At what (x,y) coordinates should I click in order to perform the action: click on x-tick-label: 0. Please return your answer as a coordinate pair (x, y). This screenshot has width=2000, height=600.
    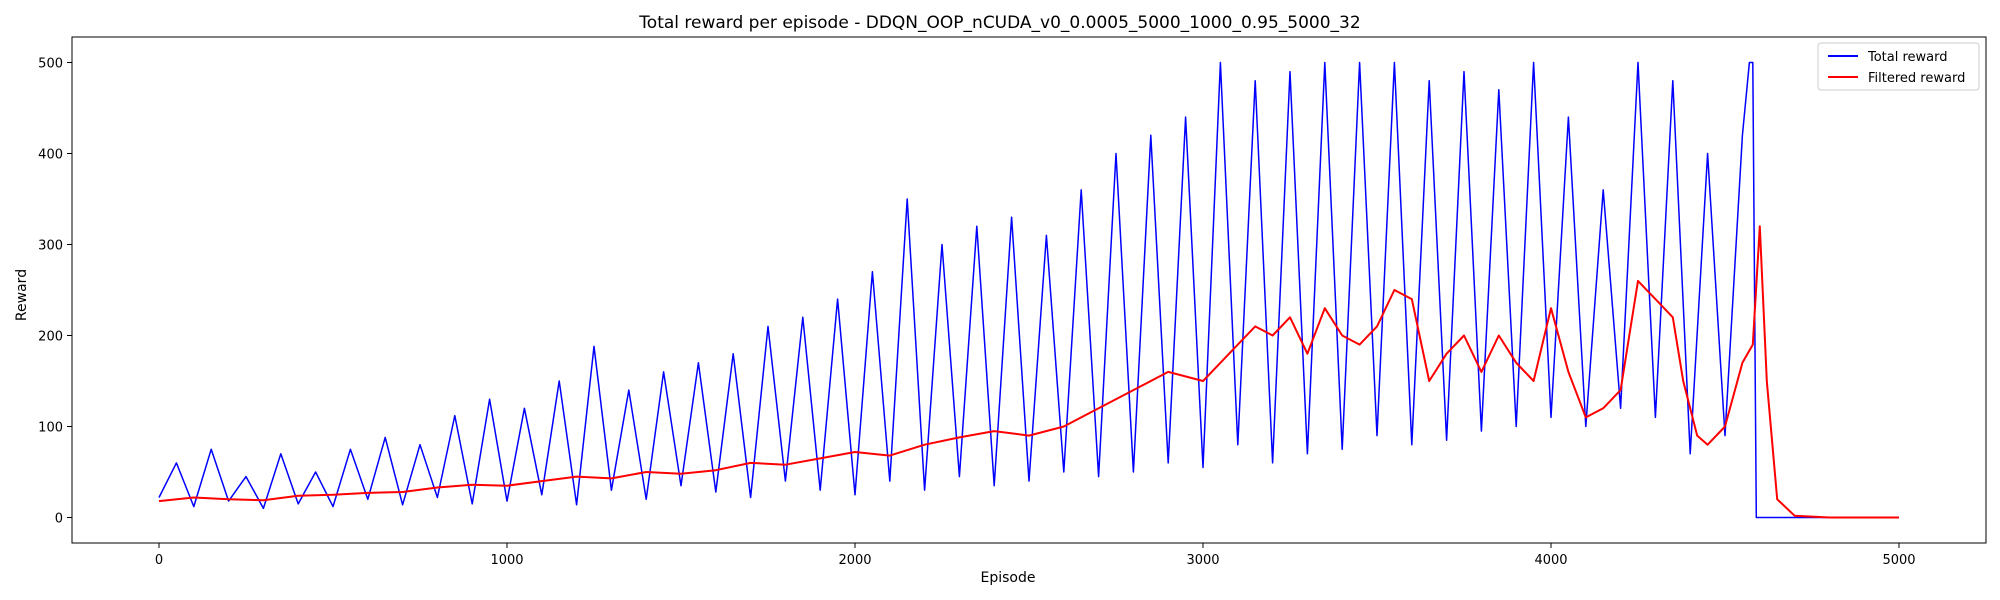
    Looking at the image, I should click on (159, 560).